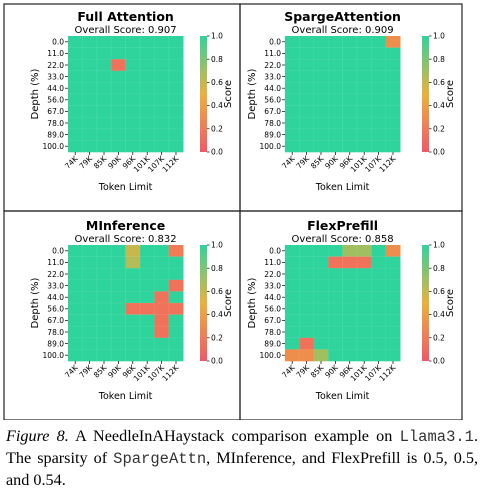 The height and width of the screenshot is (501, 484). Describe the element at coordinates (217, 314) in the screenshot. I see `colorbar-tick-label: 0.4` at that location.